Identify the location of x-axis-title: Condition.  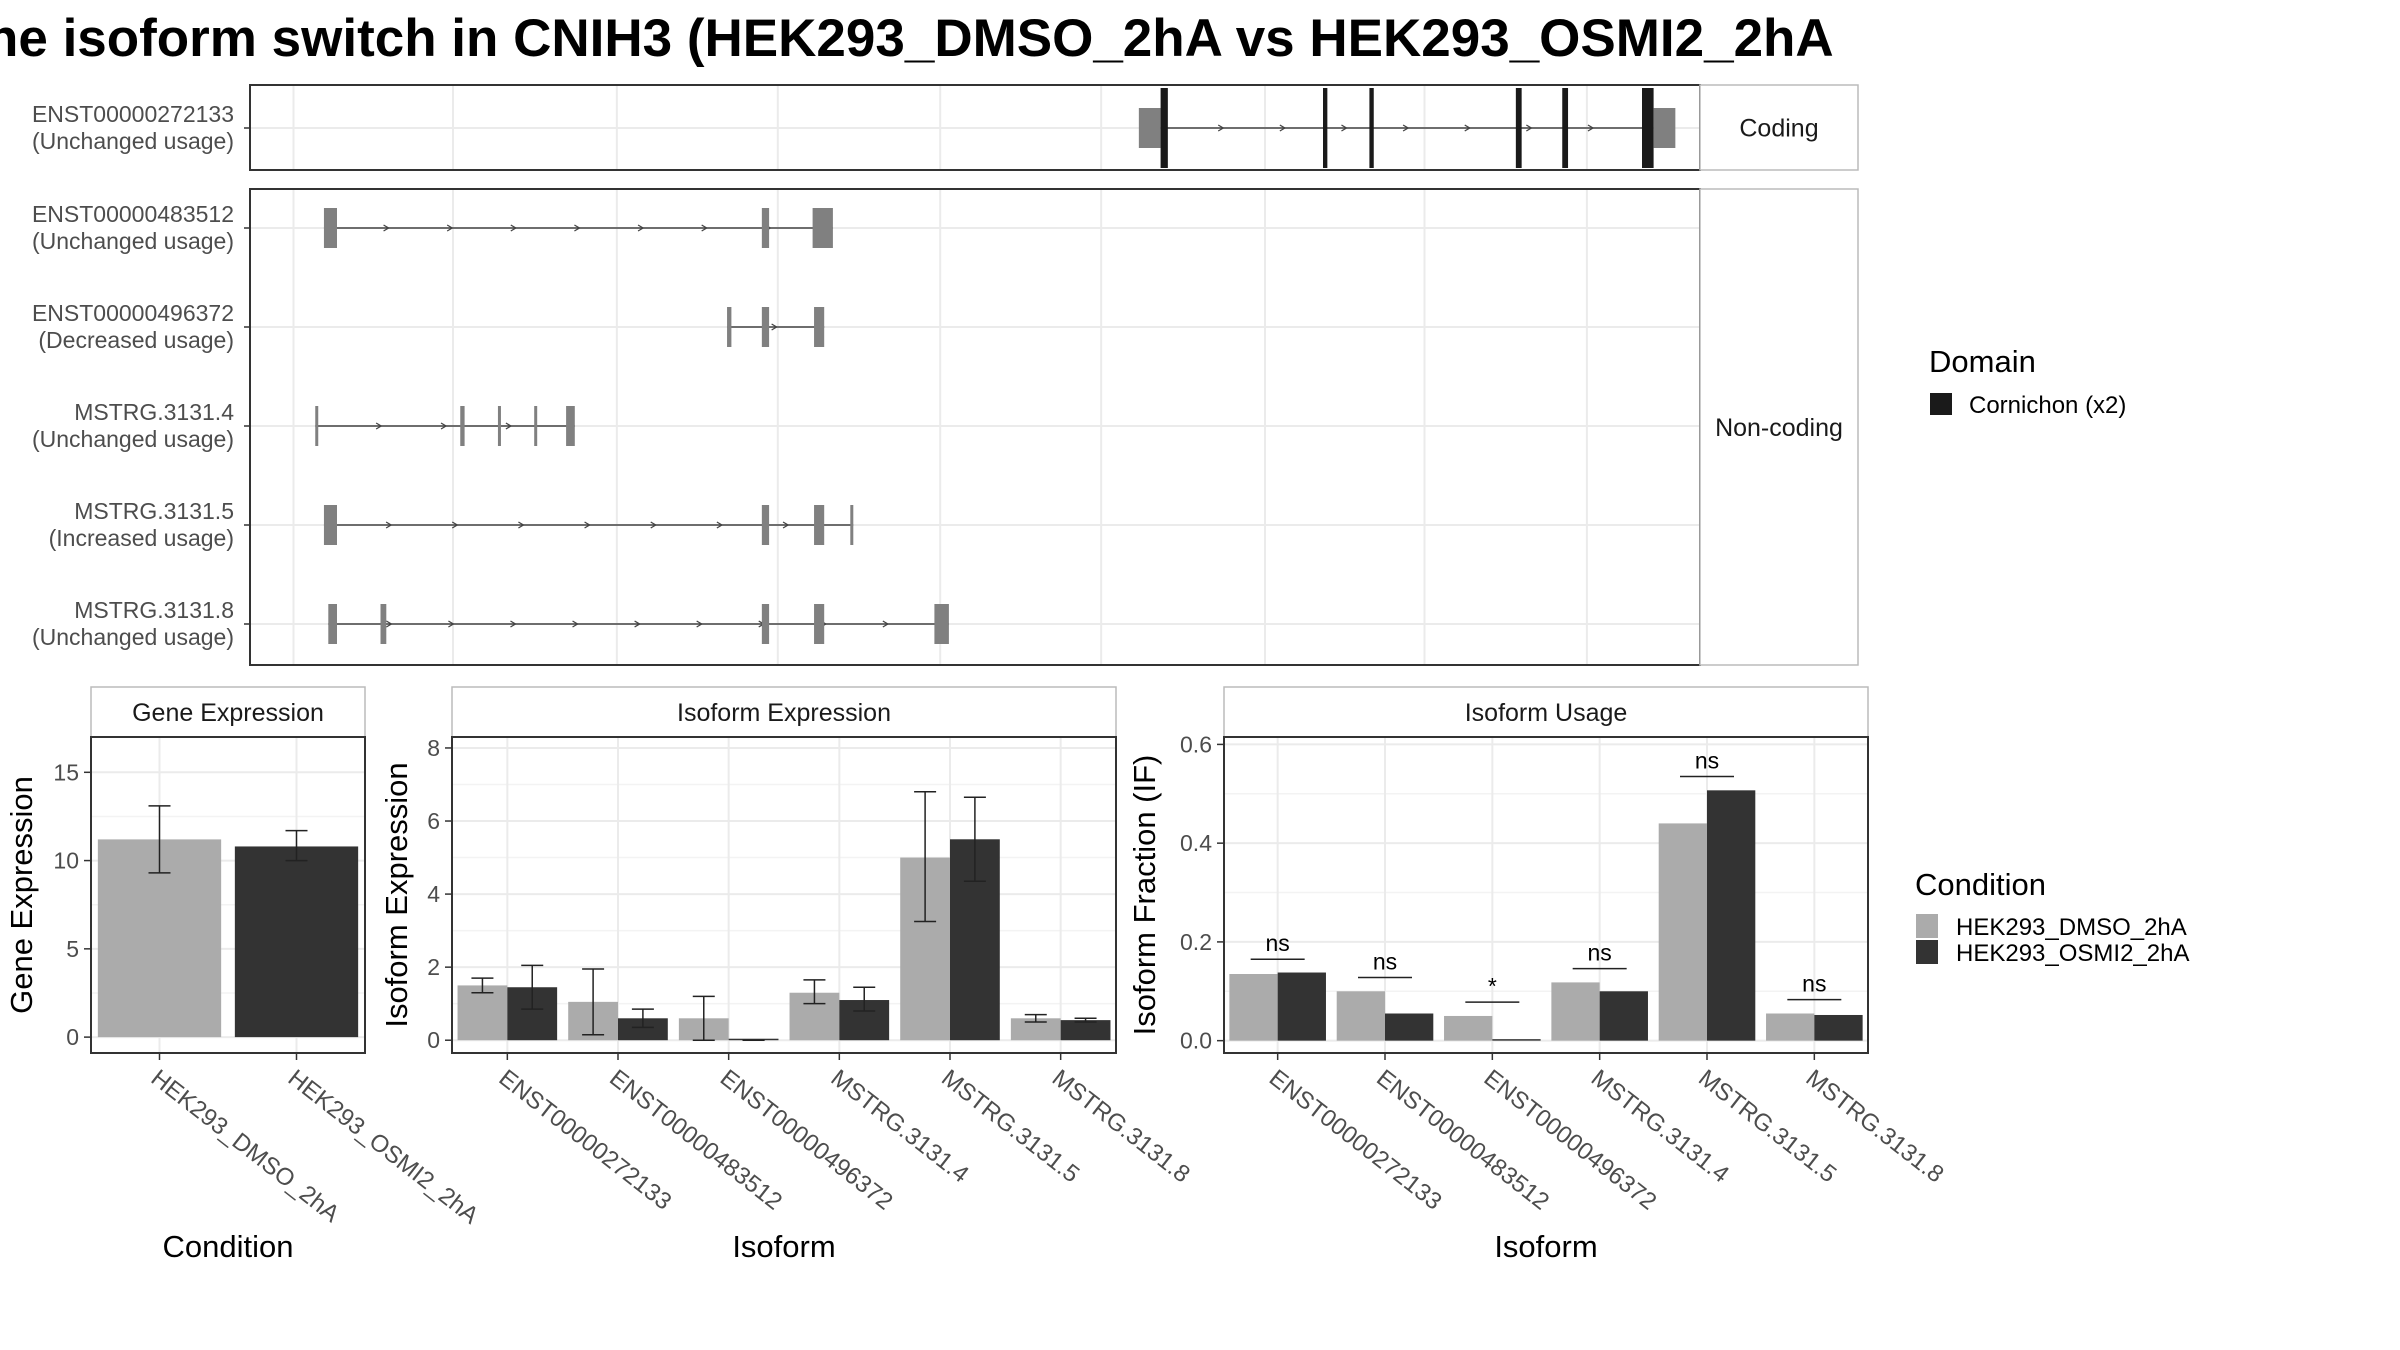
(228, 1246).